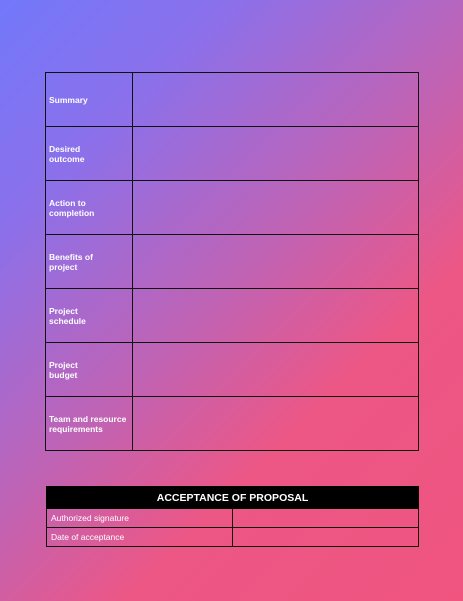  I want to click on authorized-signature-field, so click(325, 518).